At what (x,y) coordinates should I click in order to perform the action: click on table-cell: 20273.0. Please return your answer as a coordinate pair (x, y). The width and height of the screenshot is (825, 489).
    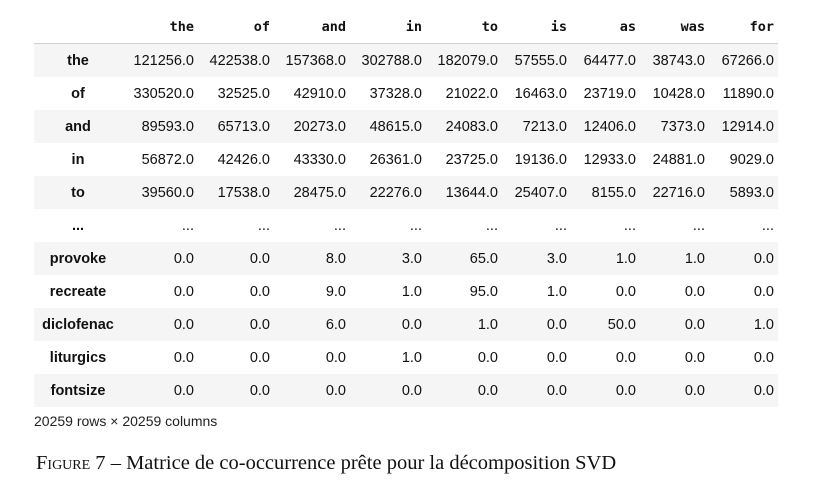
    Looking at the image, I should click on (319, 126).